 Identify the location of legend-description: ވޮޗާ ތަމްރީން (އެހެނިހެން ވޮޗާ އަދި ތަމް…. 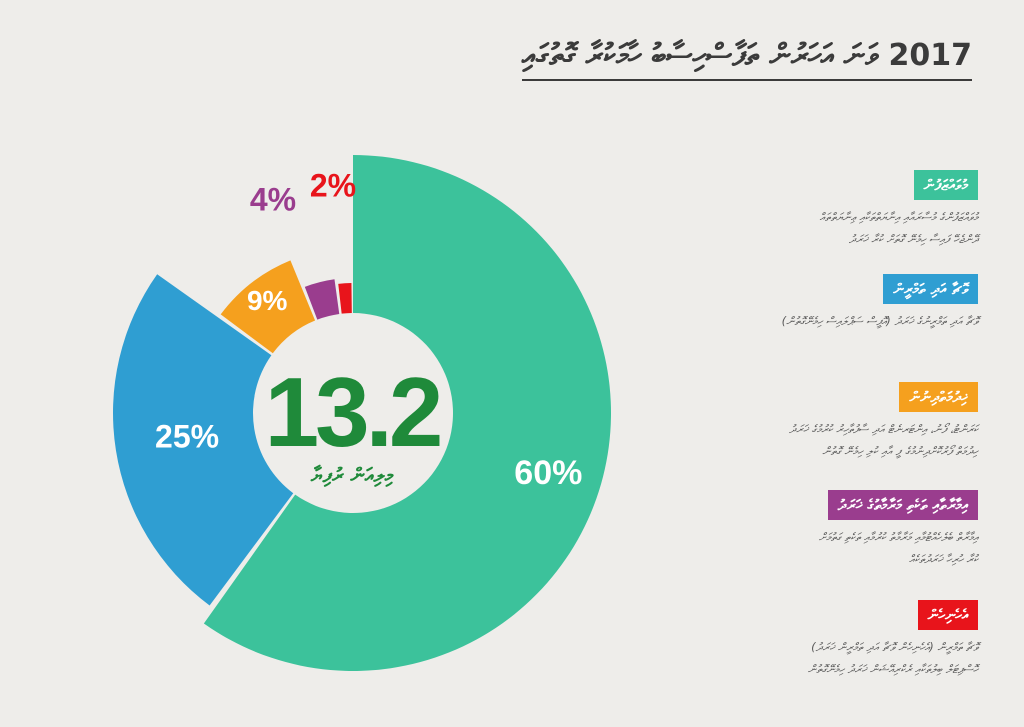
(893, 658).